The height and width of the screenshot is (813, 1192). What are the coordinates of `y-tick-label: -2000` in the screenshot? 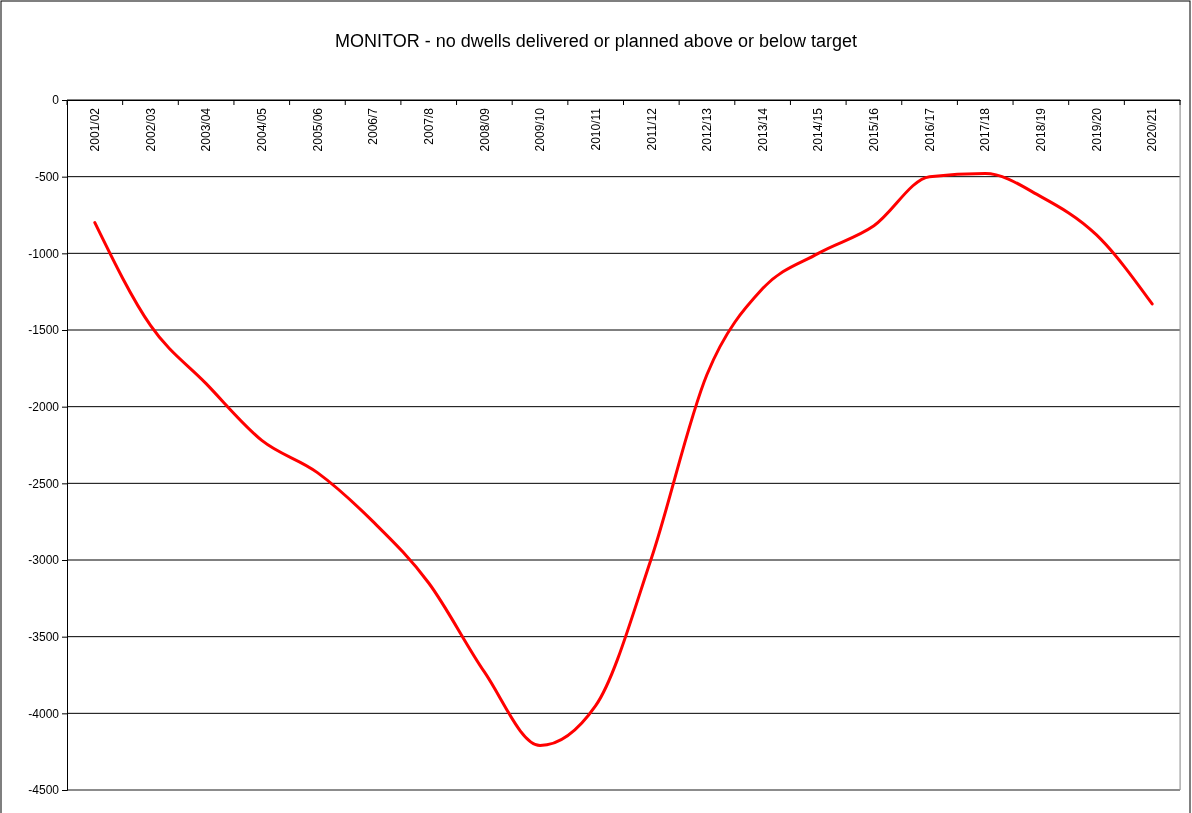 It's located at (44, 407).